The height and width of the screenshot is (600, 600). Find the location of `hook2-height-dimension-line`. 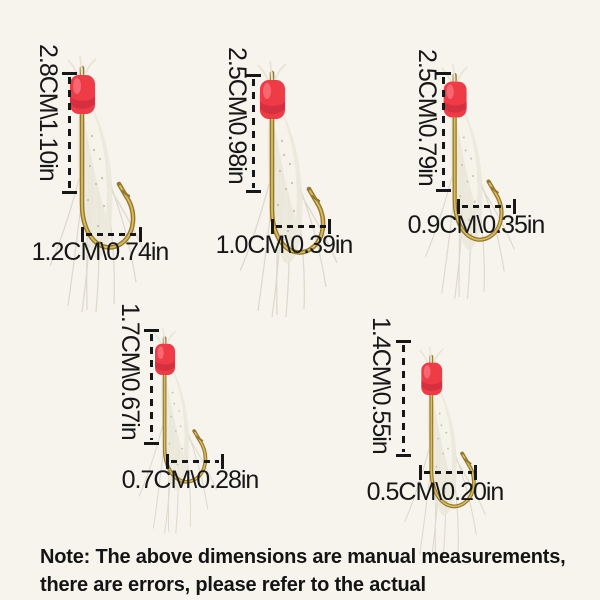

hook2-height-dimension-line is located at coordinates (253, 133).